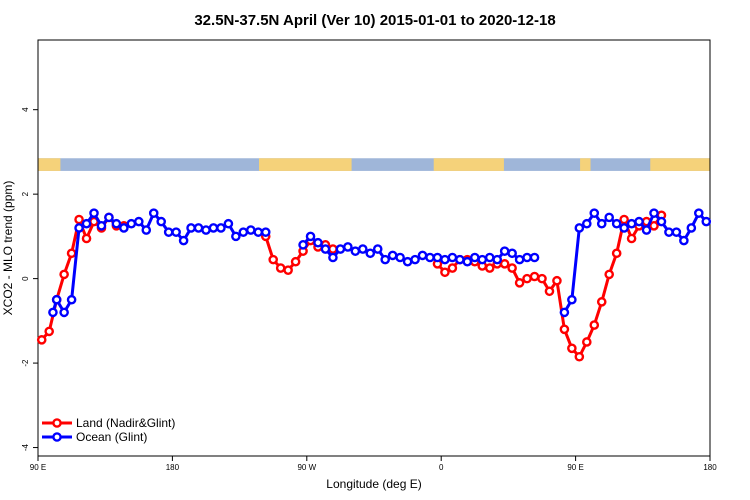  I want to click on x-tick-label: 180, so click(173, 467).